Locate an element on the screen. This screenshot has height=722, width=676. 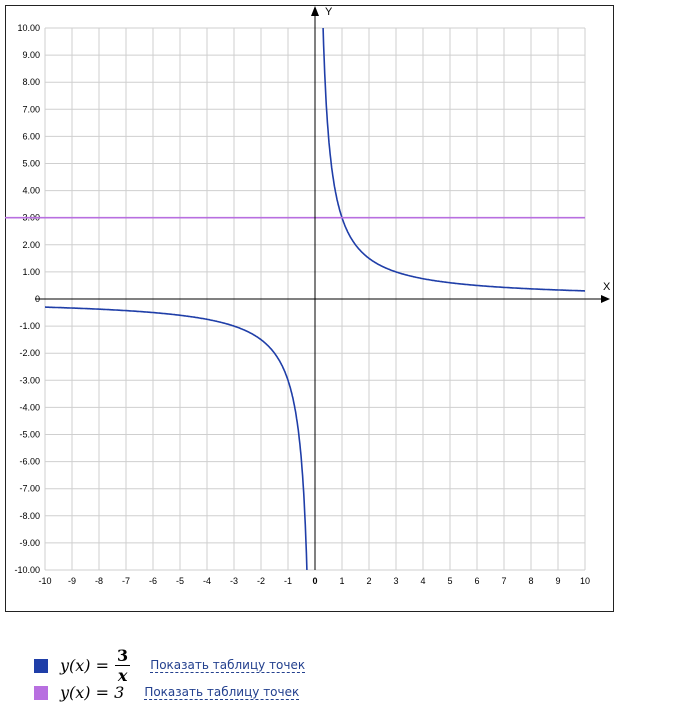
x-tick-label: -4 is located at coordinates (207, 581).